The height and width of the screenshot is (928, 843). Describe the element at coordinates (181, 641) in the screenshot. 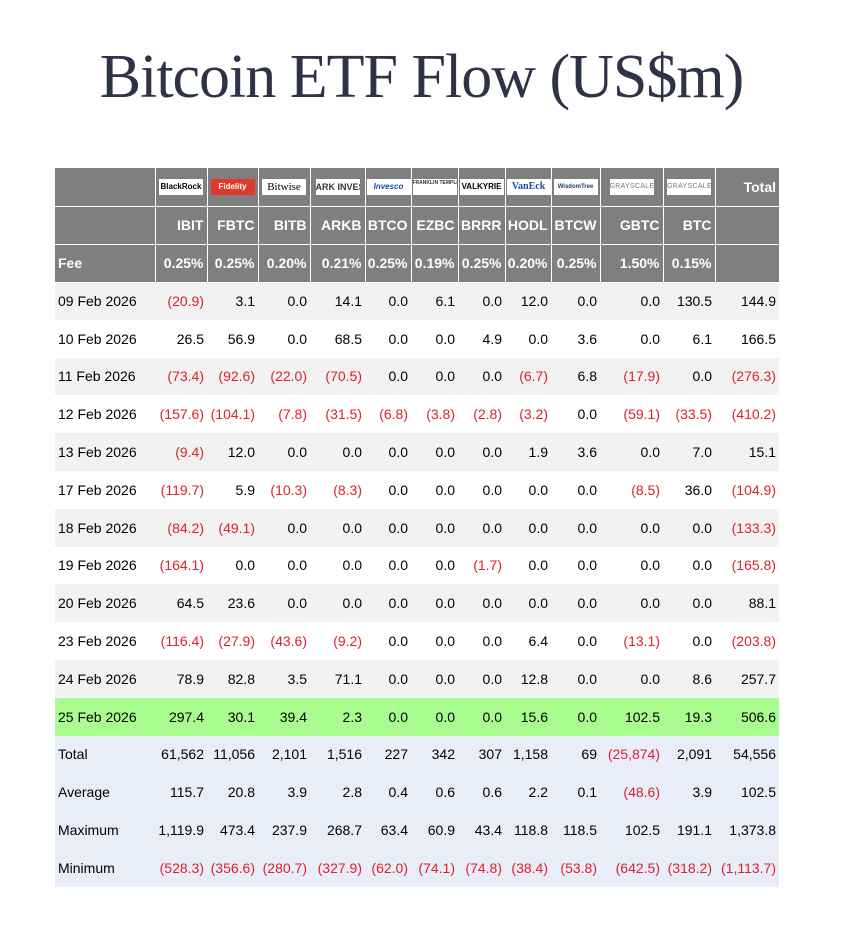

I see `flow-cell: (116.4)` at that location.